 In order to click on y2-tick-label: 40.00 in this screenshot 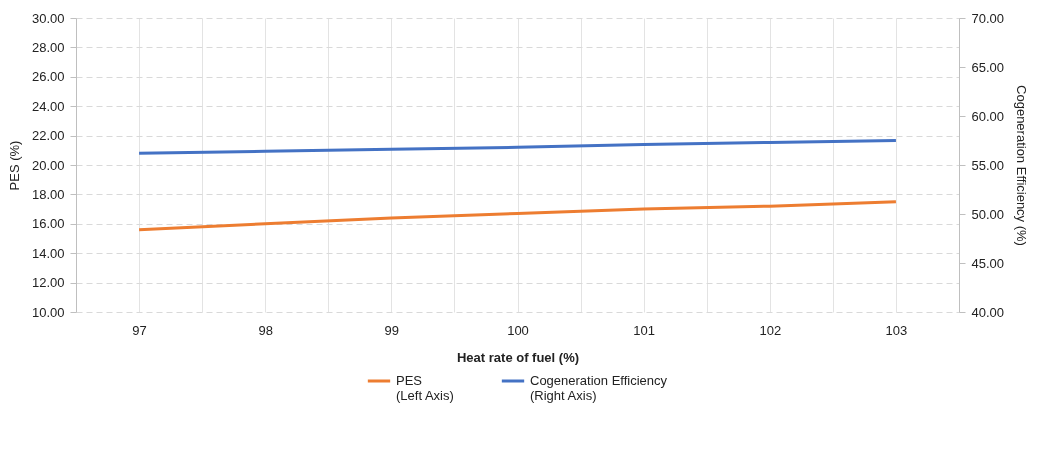, I will do `click(988, 312)`.